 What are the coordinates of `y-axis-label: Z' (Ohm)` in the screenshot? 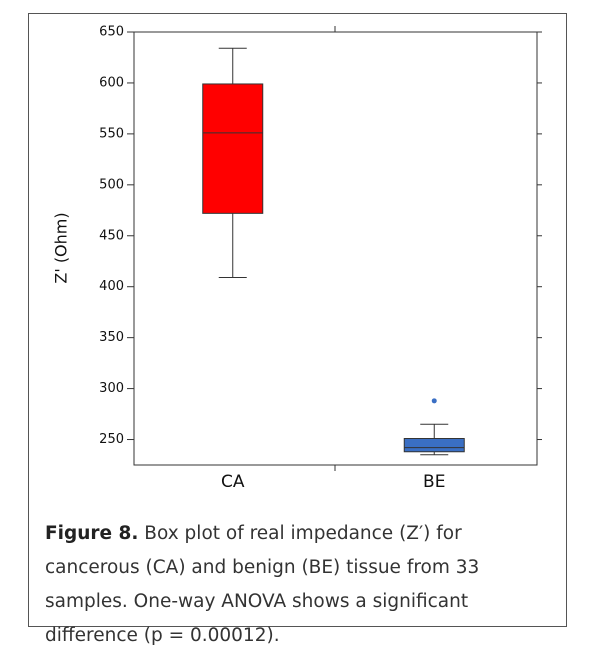 It's located at (61, 247).